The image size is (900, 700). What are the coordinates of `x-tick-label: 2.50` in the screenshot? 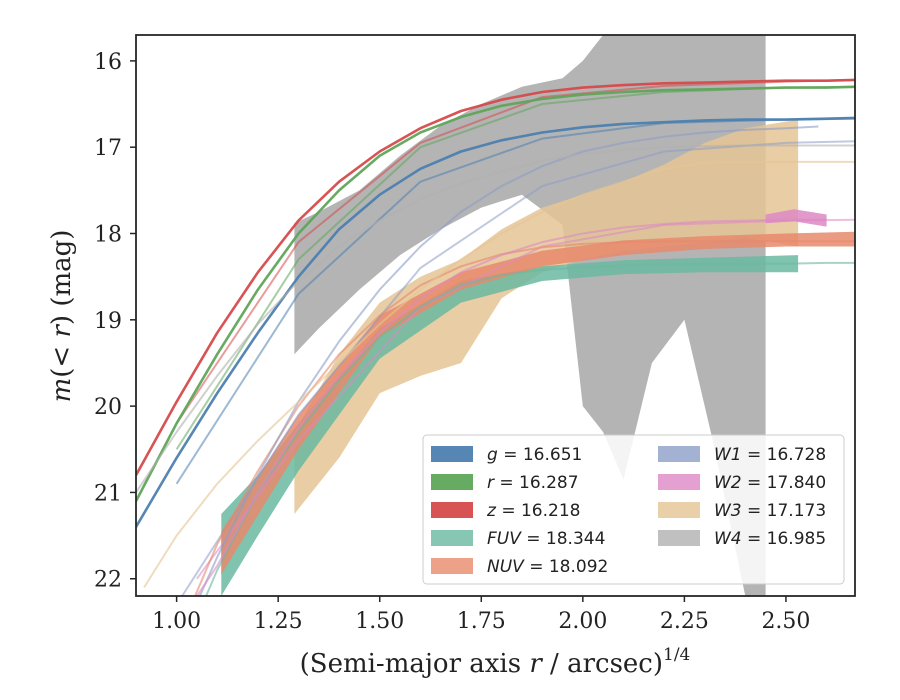 It's located at (785, 621).